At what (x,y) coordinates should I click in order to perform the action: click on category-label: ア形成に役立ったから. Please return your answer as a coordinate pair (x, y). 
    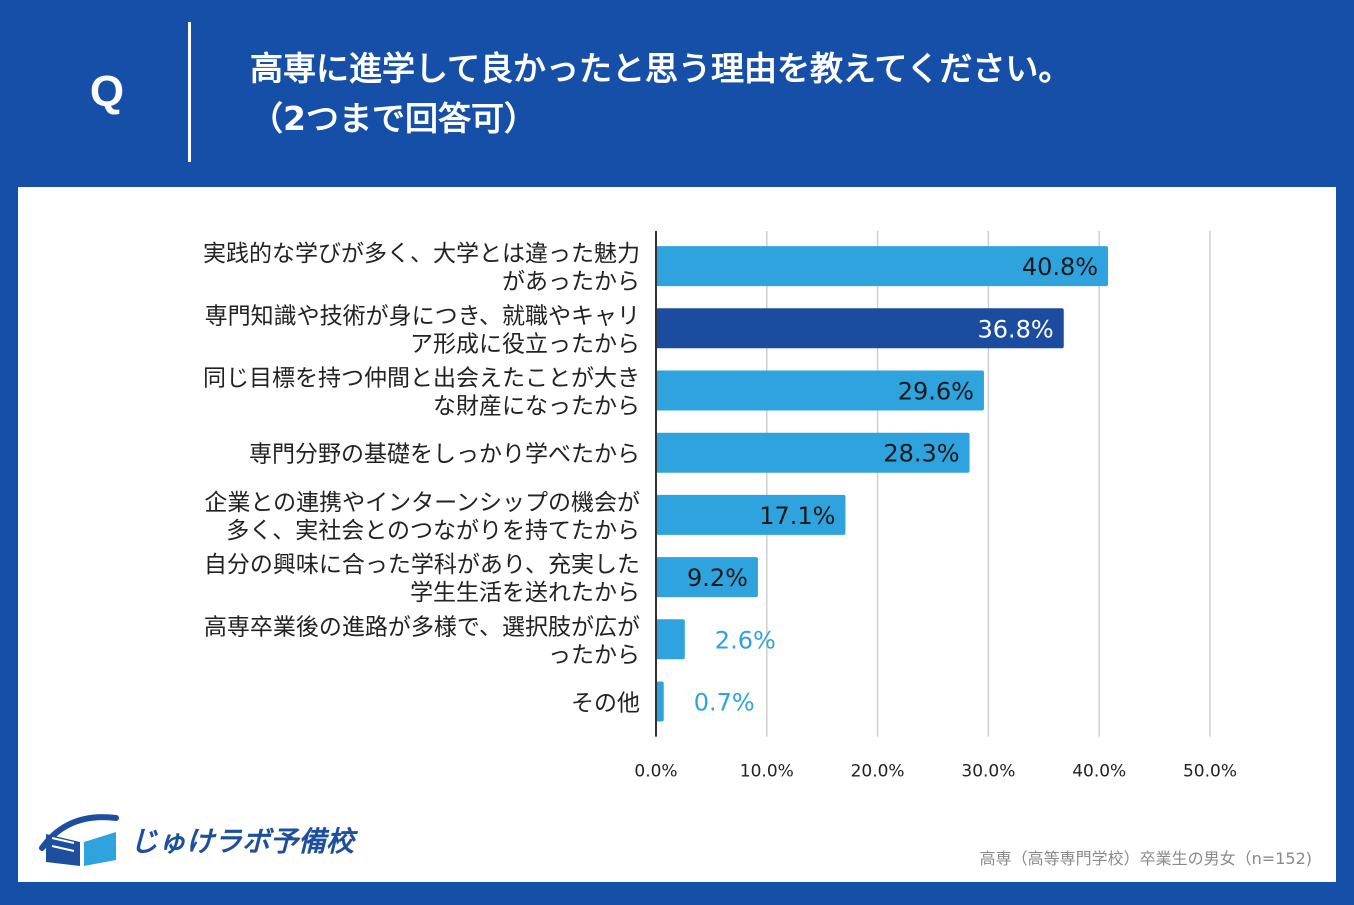
    Looking at the image, I should click on (525, 344).